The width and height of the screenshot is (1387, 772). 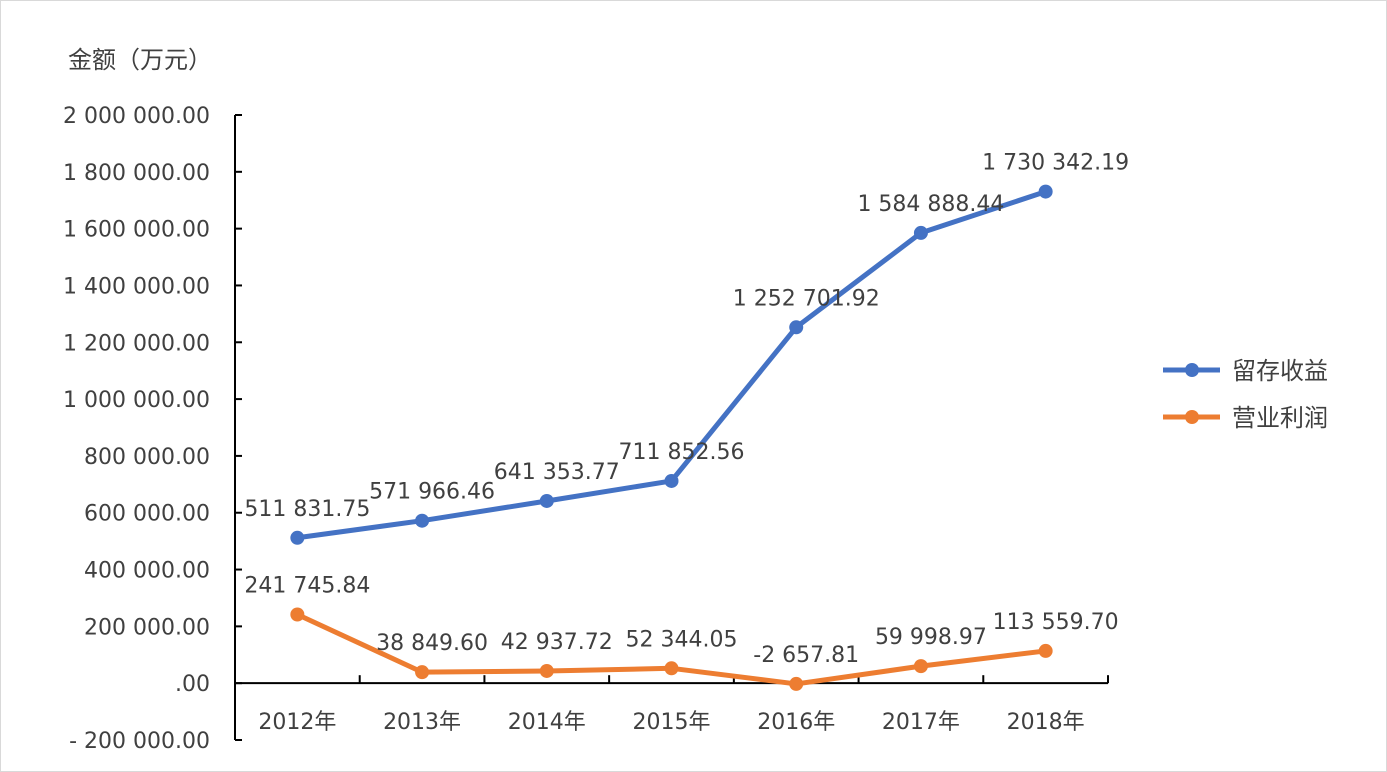 What do you see at coordinates (136, 286) in the screenshot?
I see `y-tick-label: 1 400 000.00` at bounding box center [136, 286].